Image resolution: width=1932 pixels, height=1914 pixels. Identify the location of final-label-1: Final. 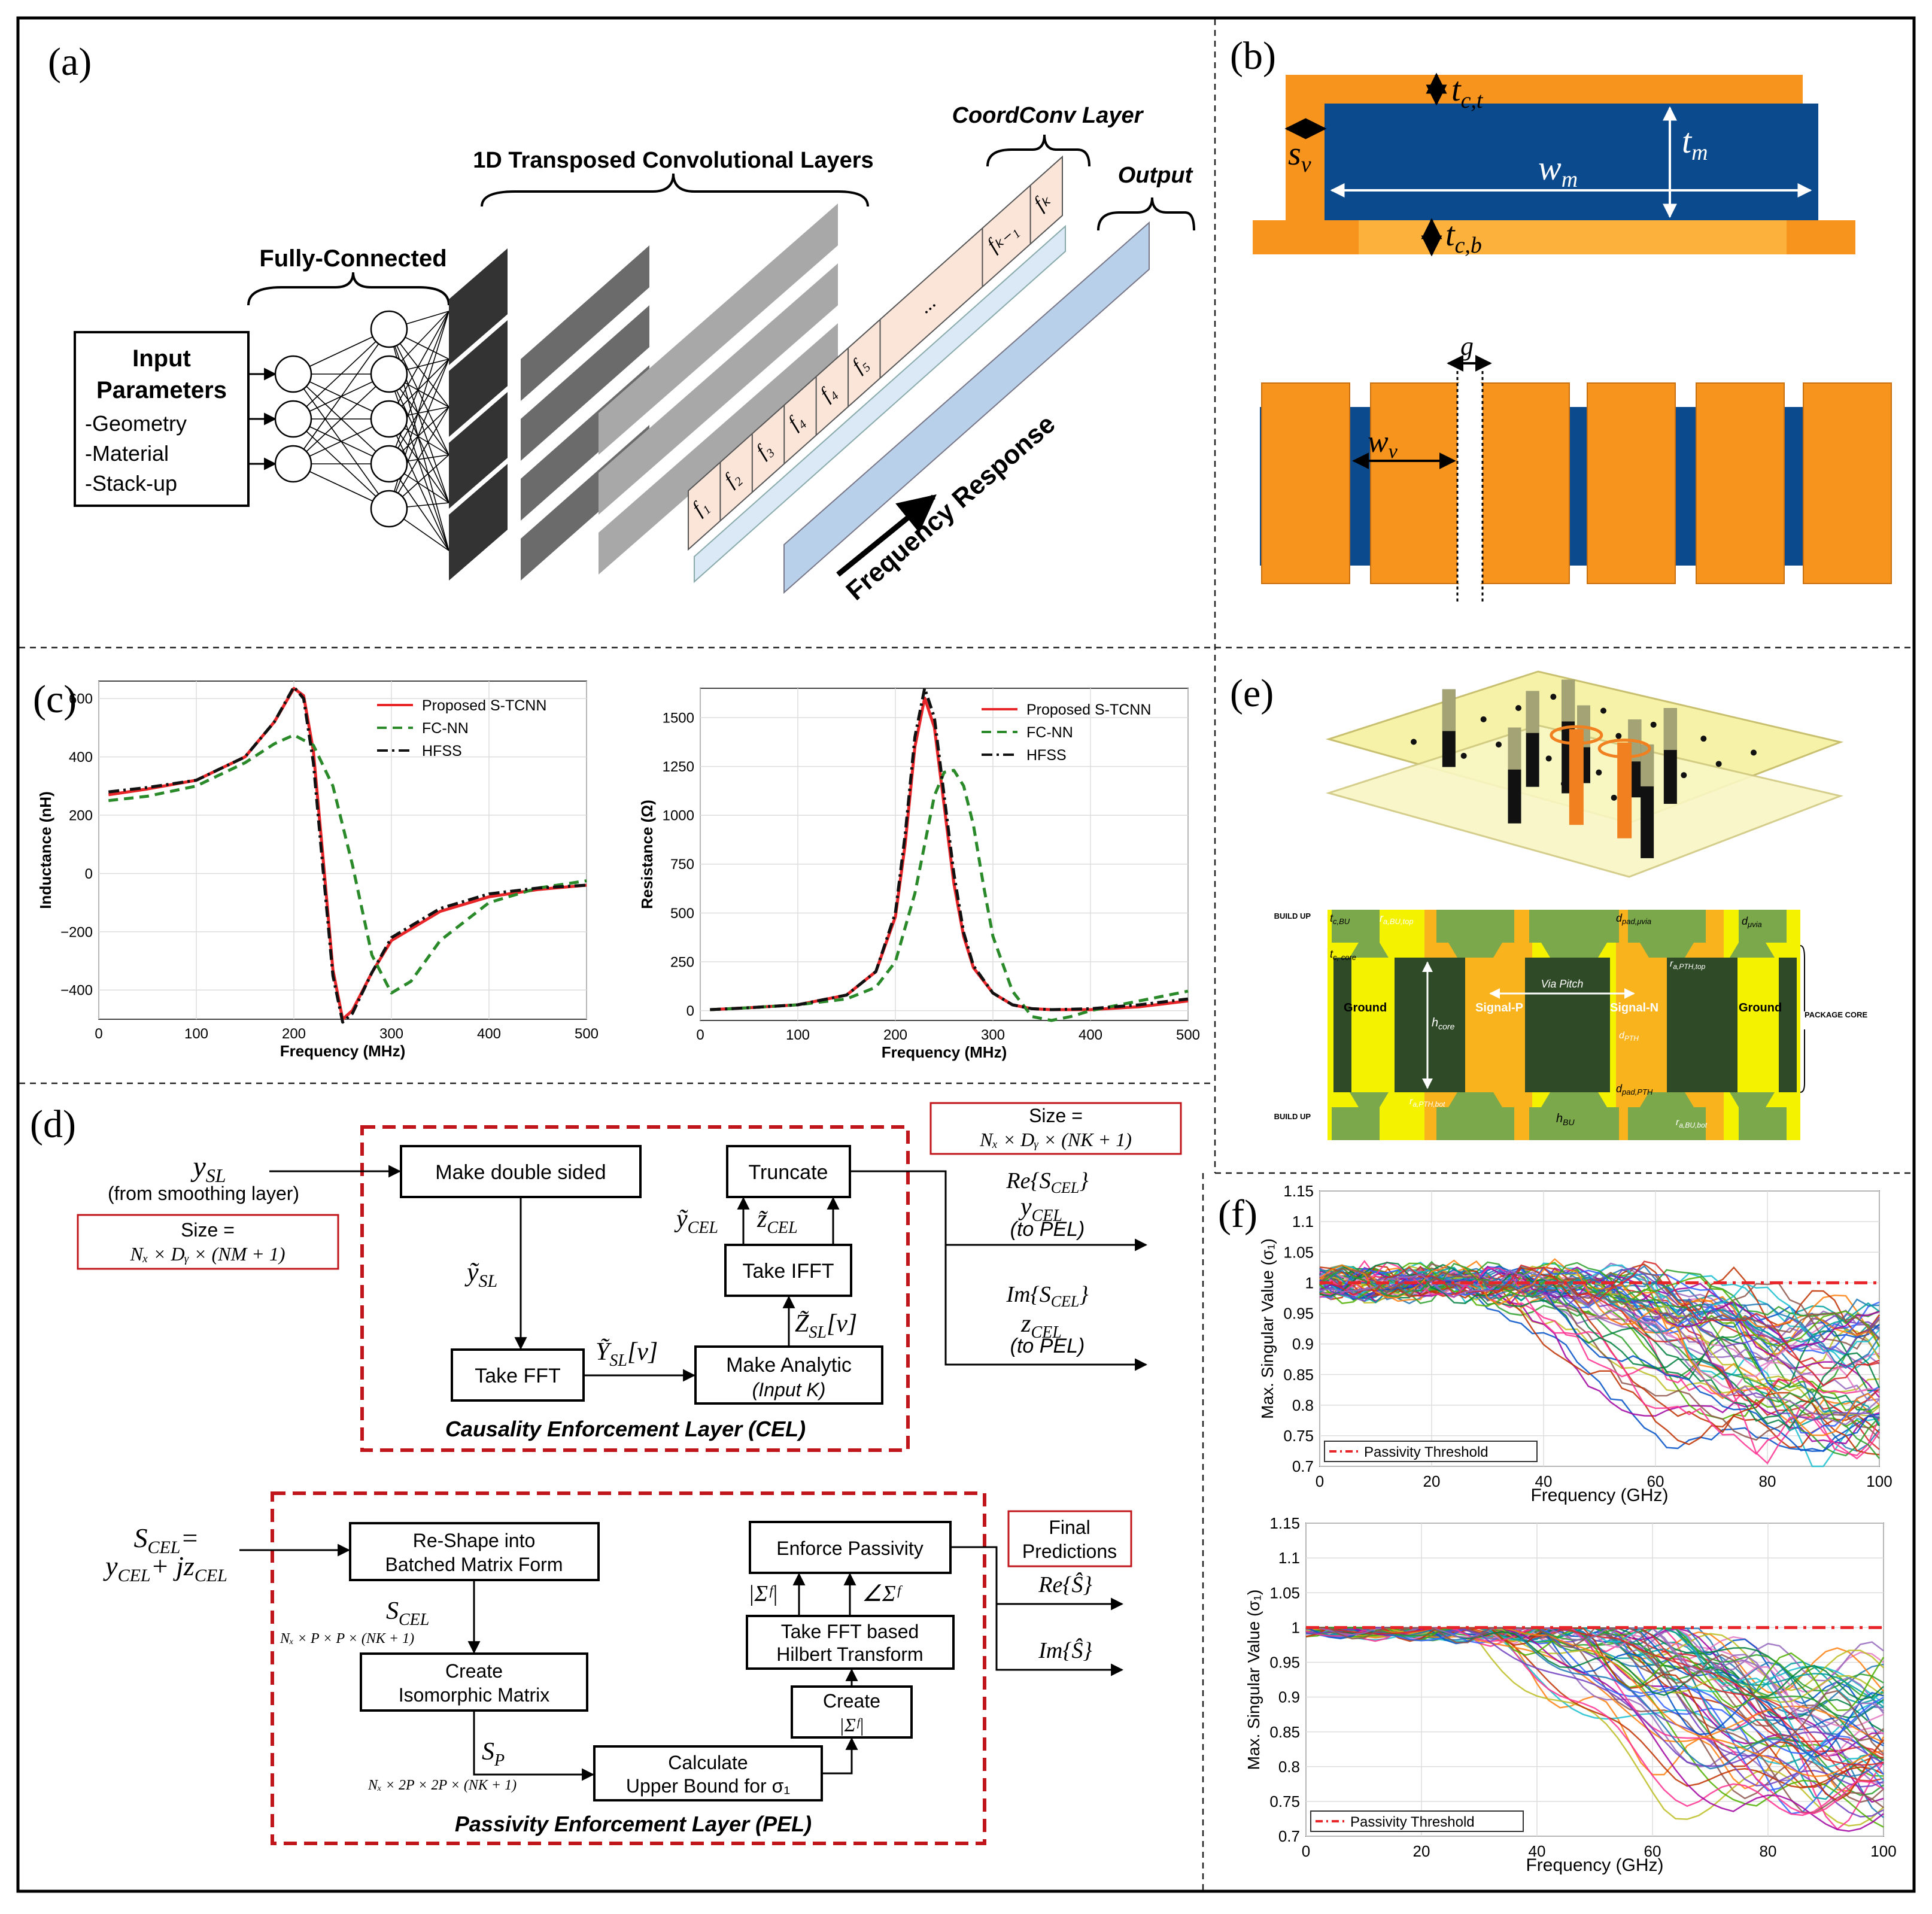
(1069, 1527).